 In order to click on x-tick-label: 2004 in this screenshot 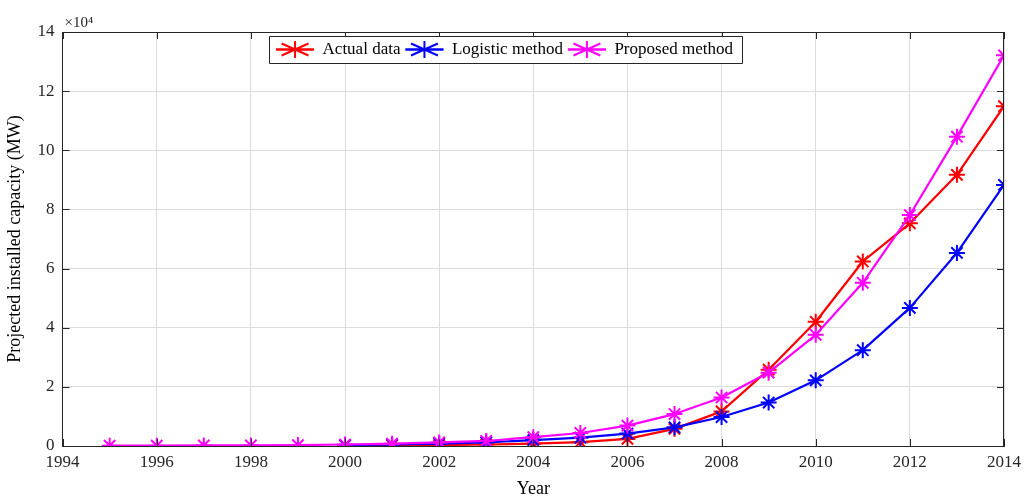, I will do `click(533, 461)`.